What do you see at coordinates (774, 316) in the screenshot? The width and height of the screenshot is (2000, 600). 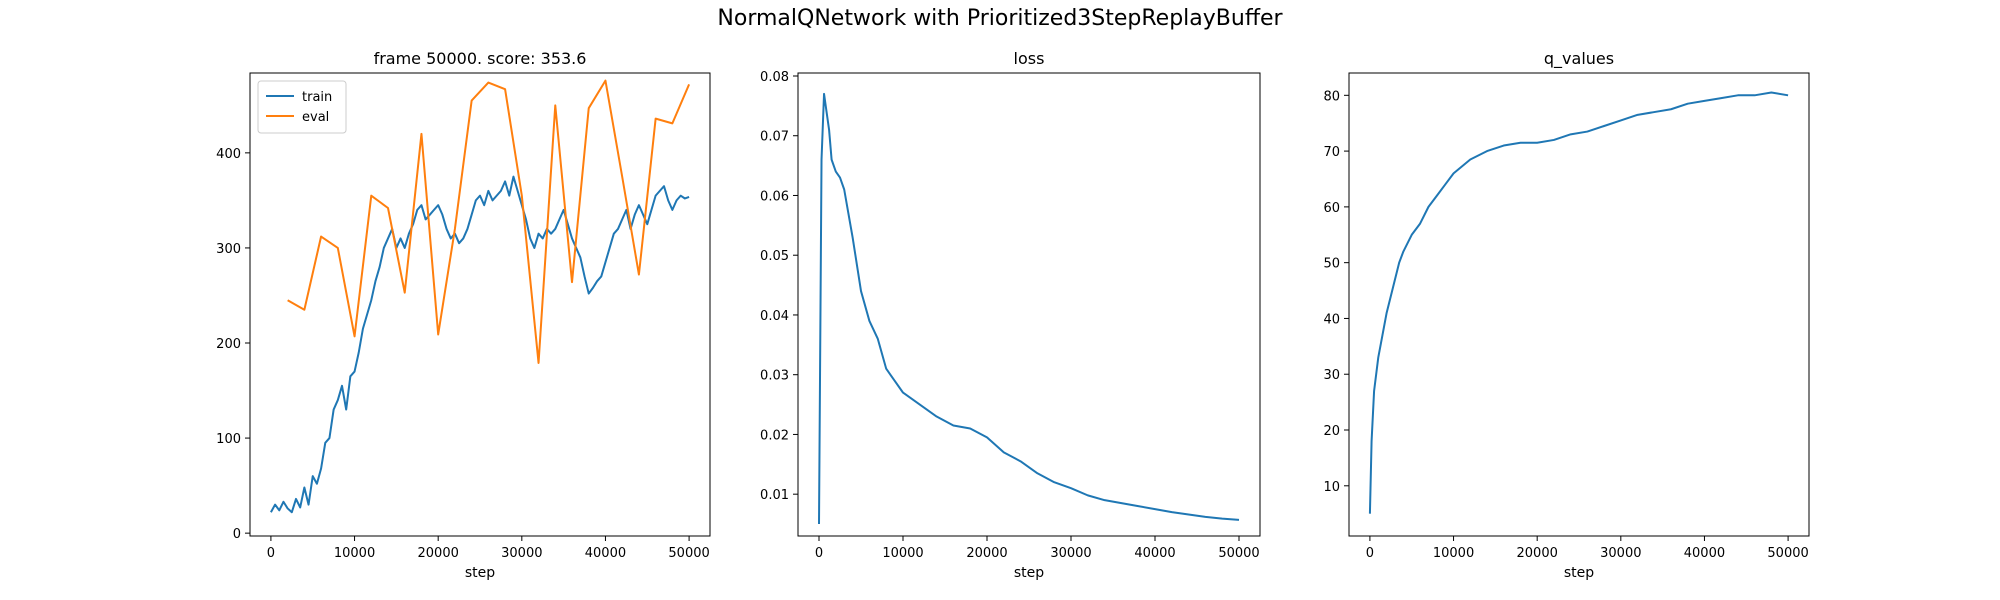 I see `y-tick-label: 0.04` at bounding box center [774, 316].